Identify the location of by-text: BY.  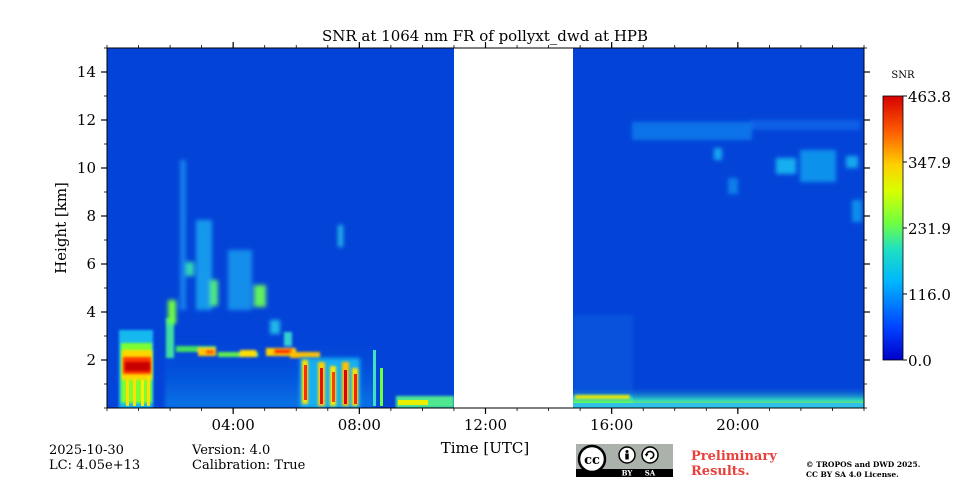
(628, 473).